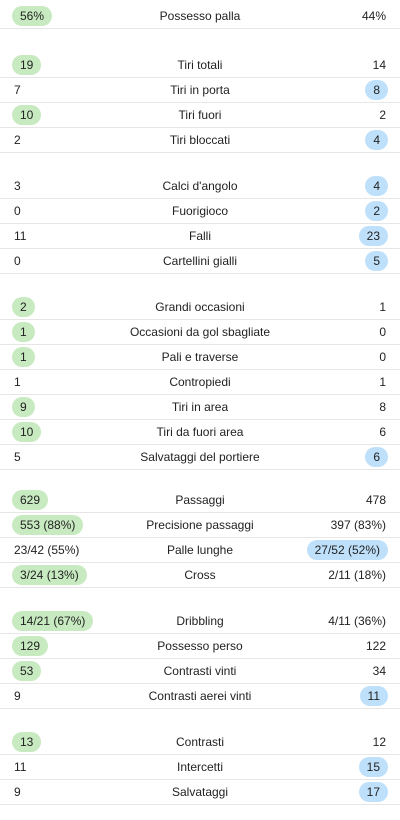 Image resolution: width=400 pixels, height=820 pixels. I want to click on stat-row: Cartellini gialli 0 5, so click(200, 261).